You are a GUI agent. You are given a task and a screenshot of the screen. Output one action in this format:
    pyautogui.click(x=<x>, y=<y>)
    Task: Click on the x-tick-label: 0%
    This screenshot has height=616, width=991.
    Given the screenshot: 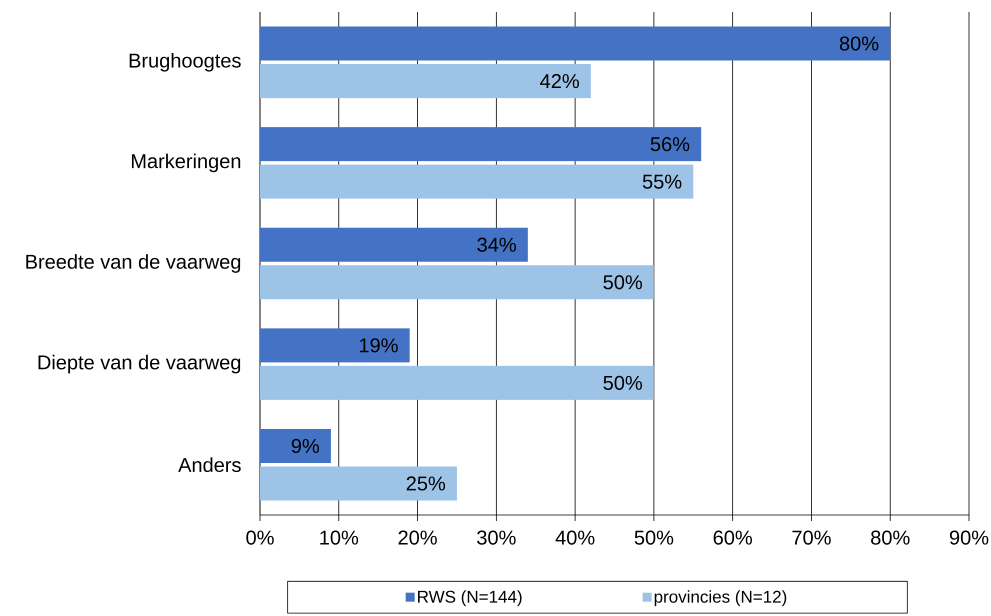 What is the action you would take?
    pyautogui.click(x=260, y=537)
    